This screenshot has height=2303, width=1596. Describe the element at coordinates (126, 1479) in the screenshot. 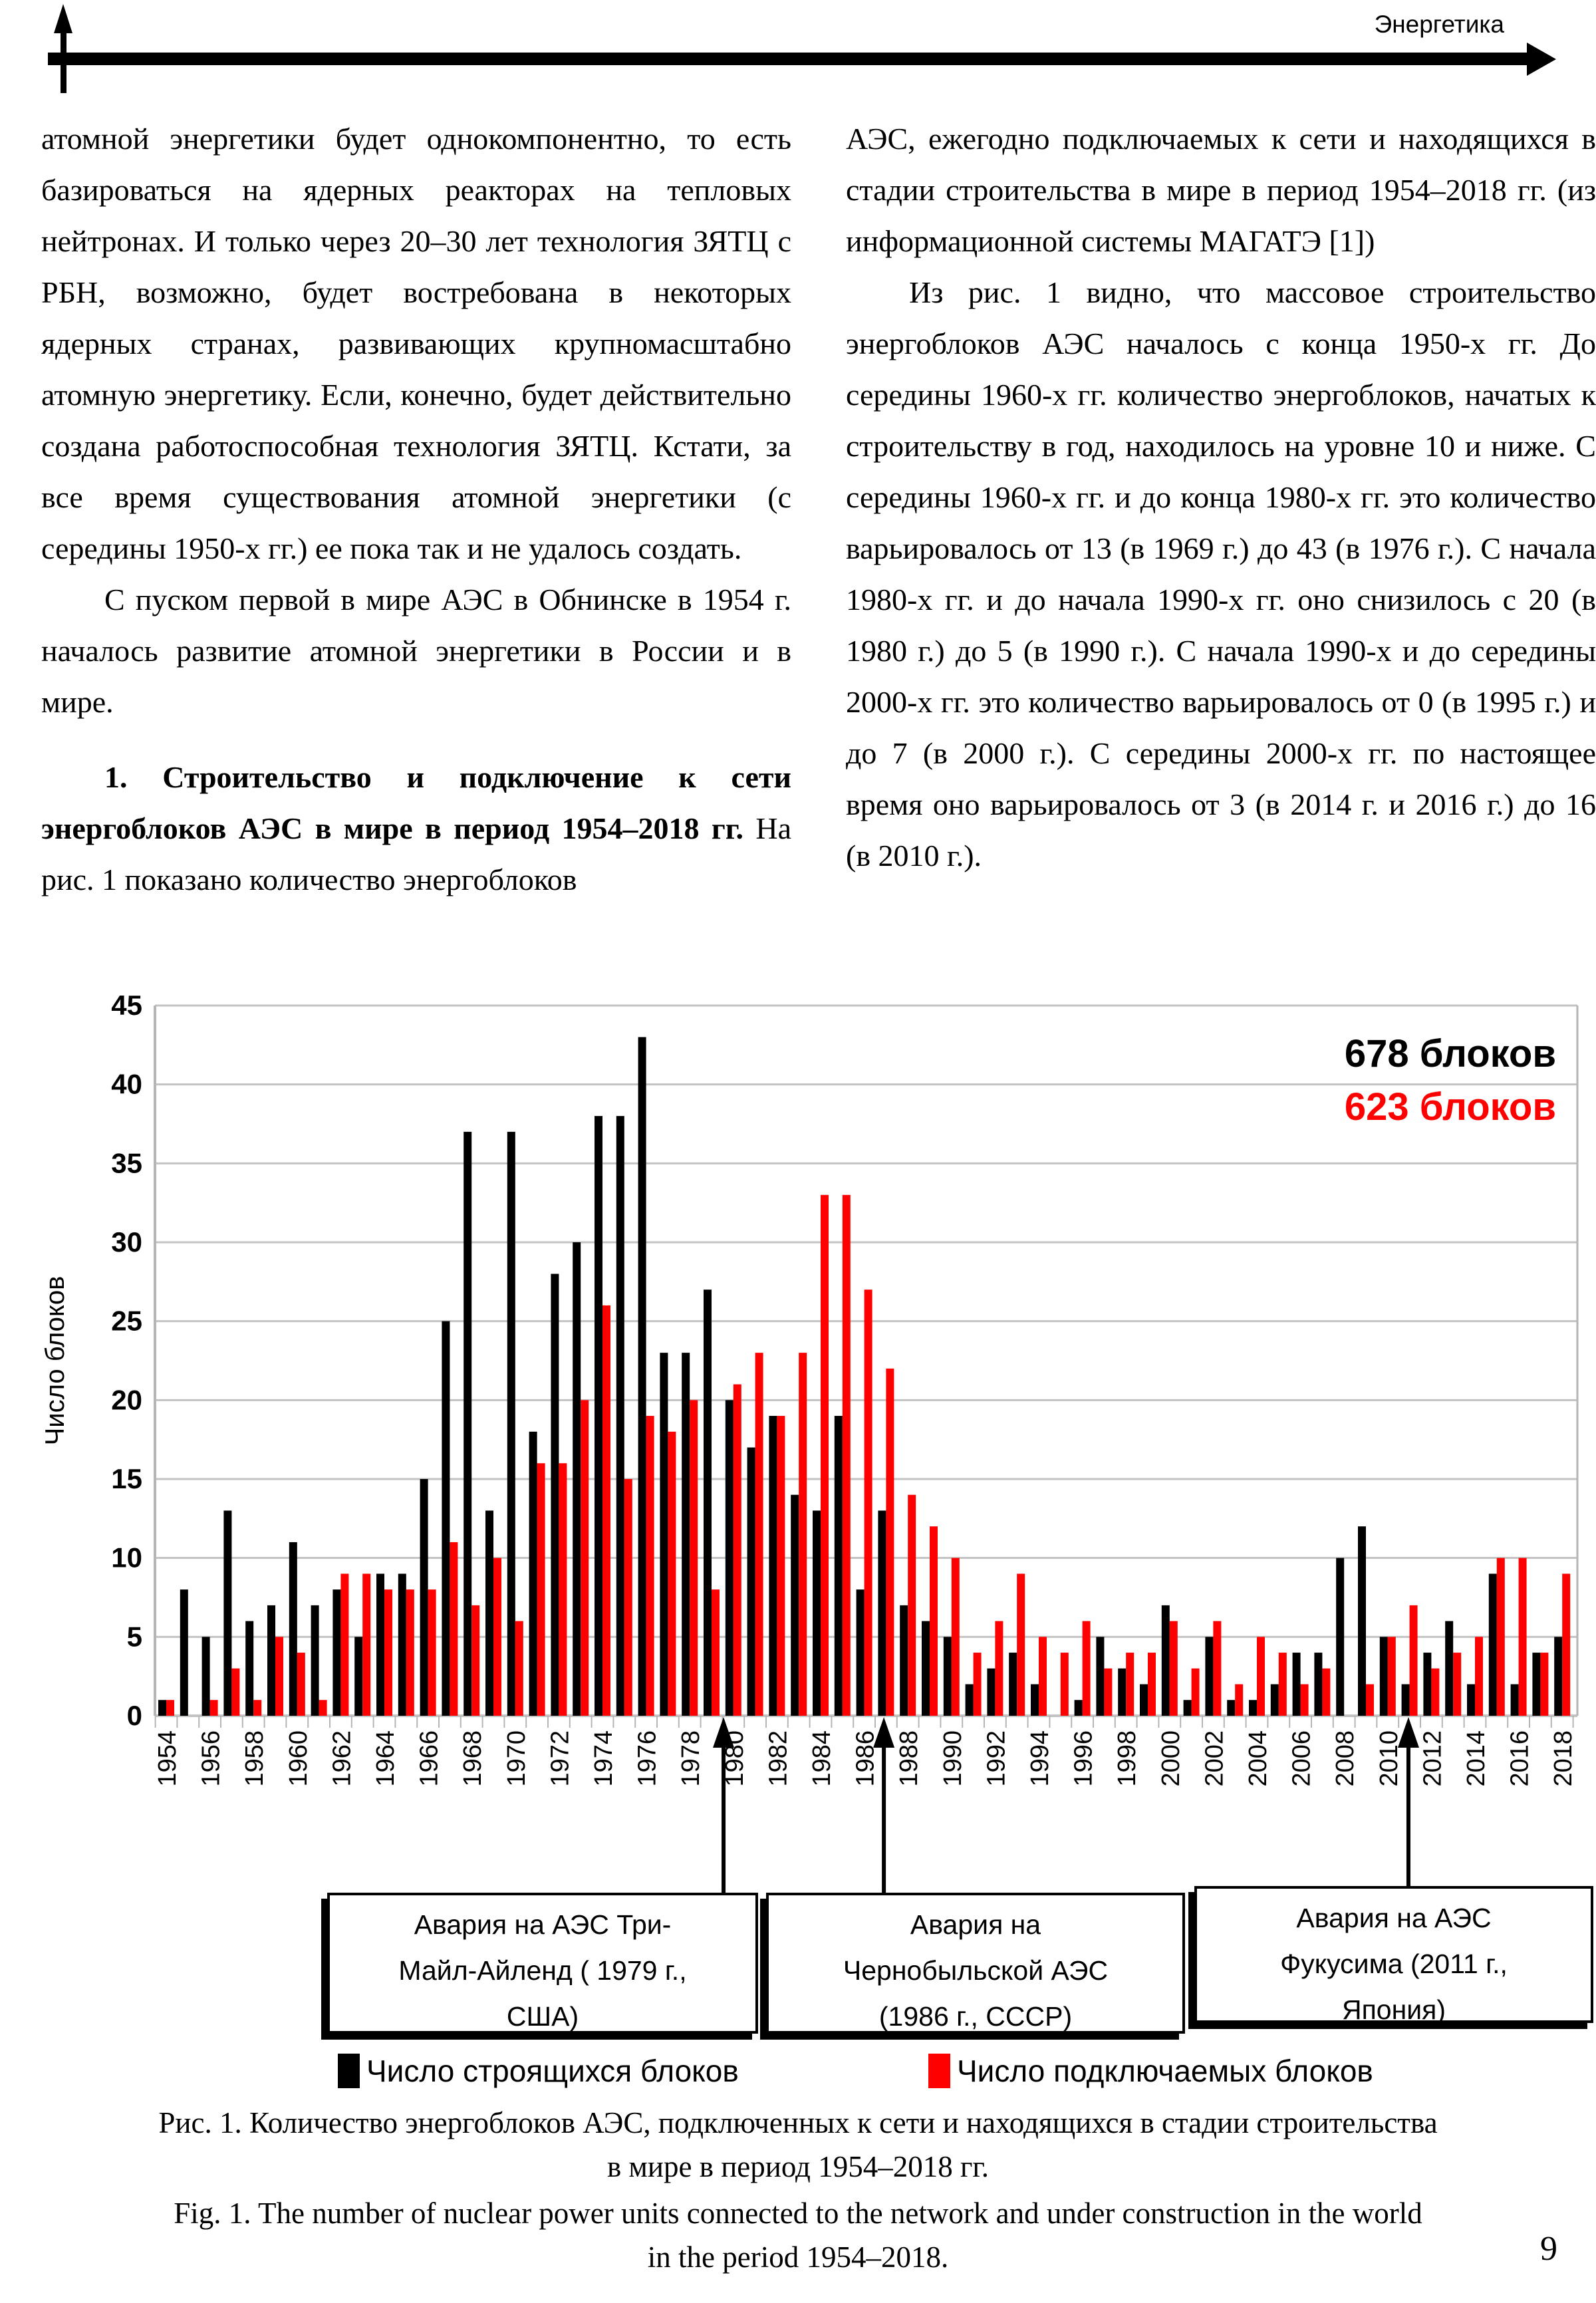

I see `y-tick-label: 15` at that location.